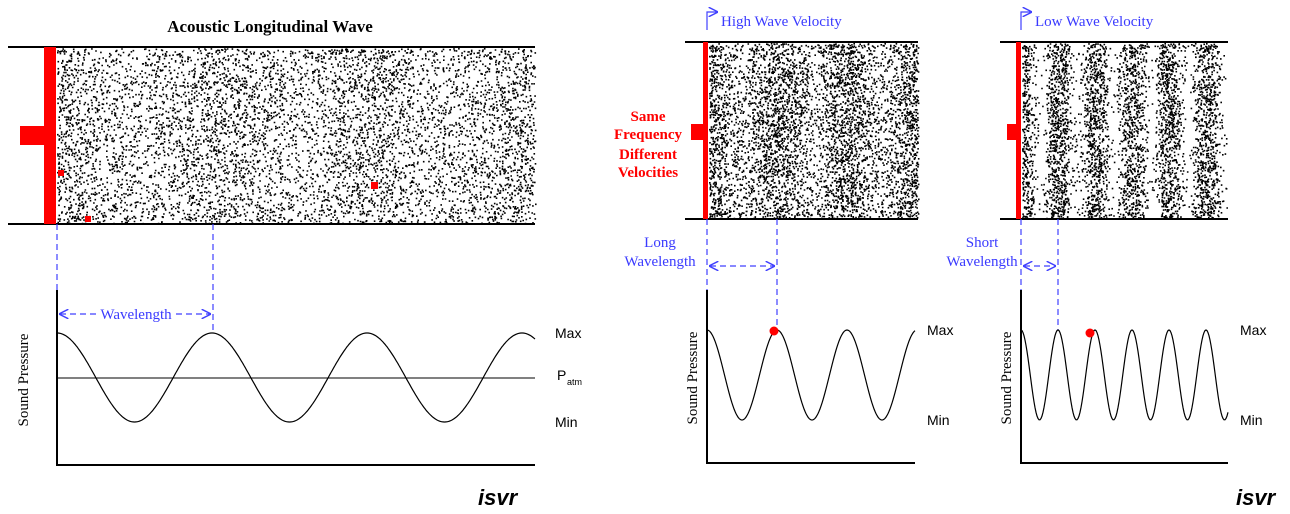  Describe the element at coordinates (648, 155) in the screenshot. I see `annotation: Different` at that location.